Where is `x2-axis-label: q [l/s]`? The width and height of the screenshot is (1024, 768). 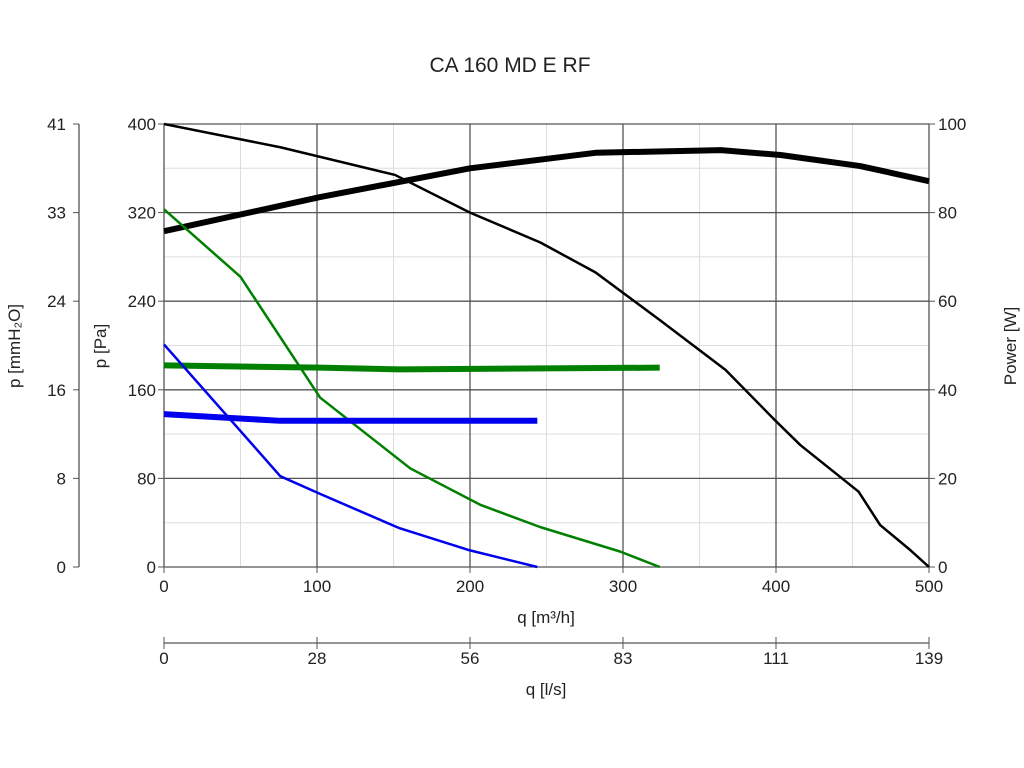 x2-axis-label: q [l/s] is located at coordinates (546, 689).